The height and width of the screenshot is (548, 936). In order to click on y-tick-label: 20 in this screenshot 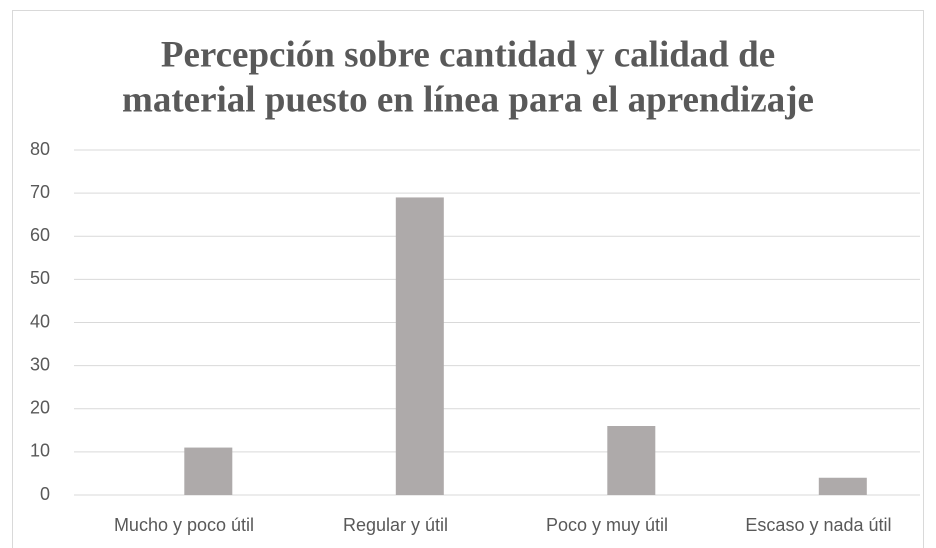, I will do `click(40, 408)`.